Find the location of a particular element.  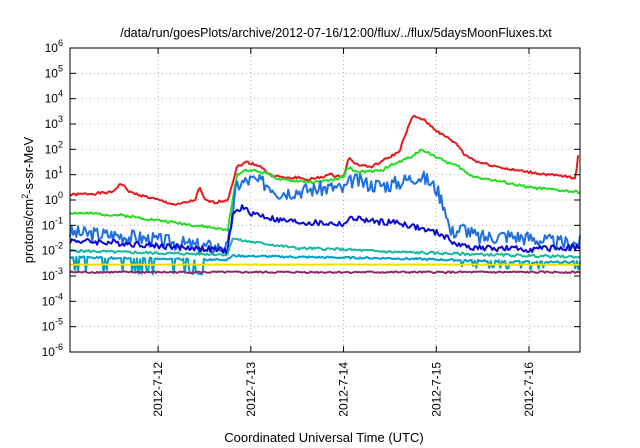

y-tick-label: 10⁶ is located at coordinates (54, 46).